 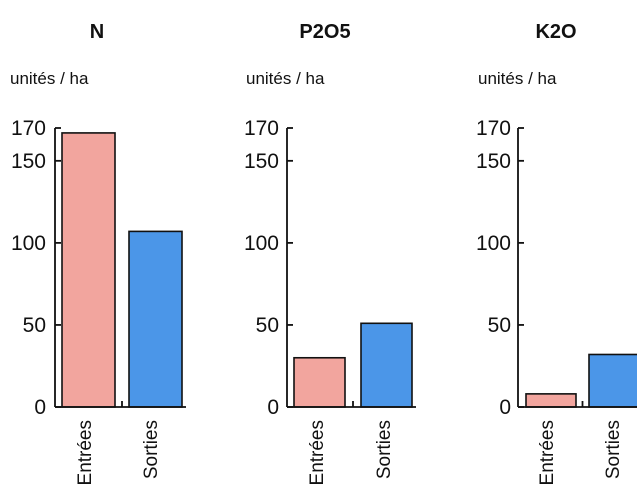 I want to click on chart-title: K2O, so click(x=555, y=32).